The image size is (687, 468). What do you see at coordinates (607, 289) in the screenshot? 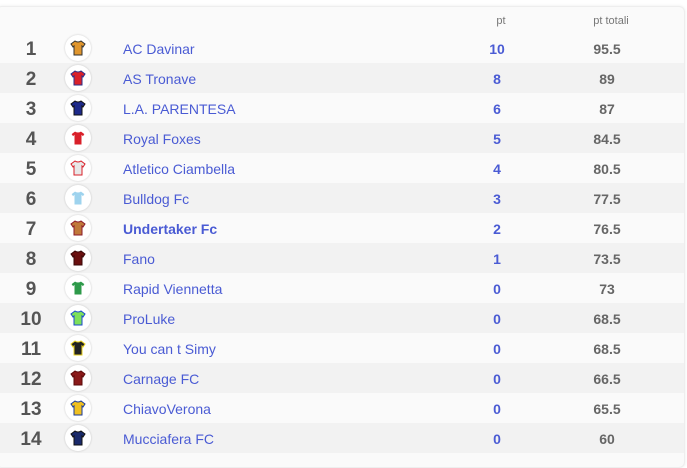
I see `total-points: 73` at bounding box center [607, 289].